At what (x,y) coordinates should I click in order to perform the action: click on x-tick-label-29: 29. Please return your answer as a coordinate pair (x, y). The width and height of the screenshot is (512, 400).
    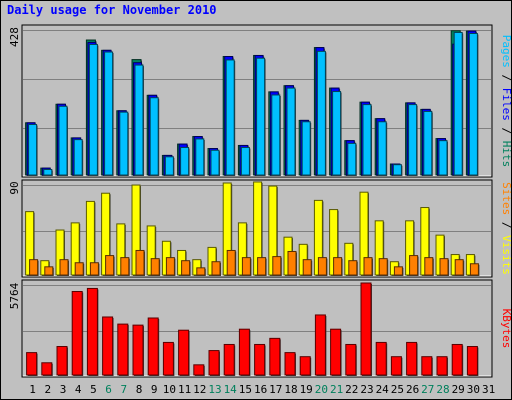
    Looking at the image, I should click on (458, 389).